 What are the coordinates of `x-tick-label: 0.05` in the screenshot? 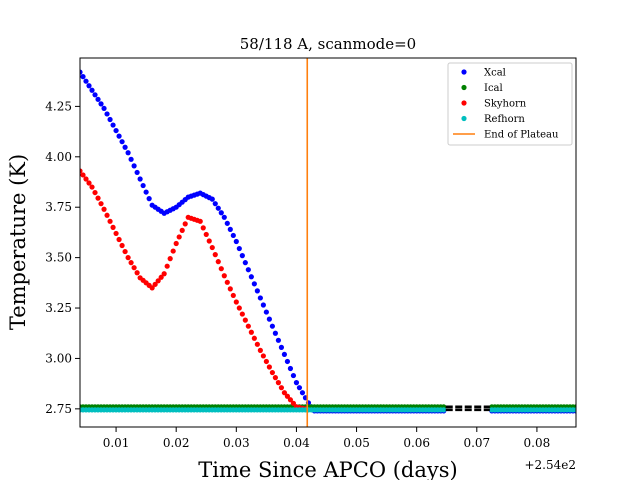 It's located at (356, 443).